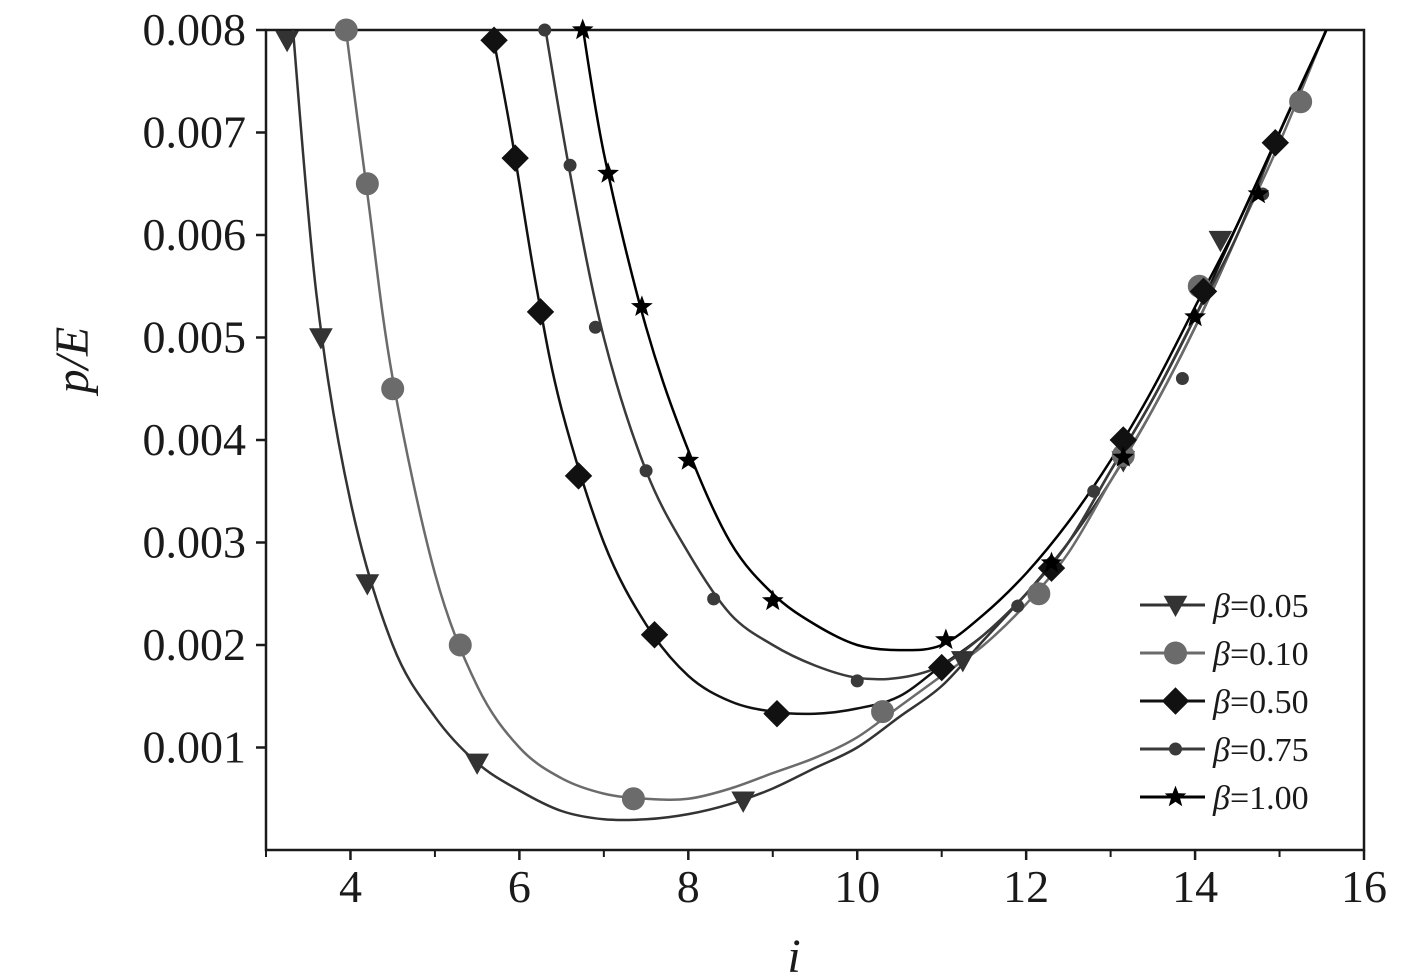 This screenshot has height=977, width=1417. I want to click on y-tick-label: 0.001, so click(195, 747).